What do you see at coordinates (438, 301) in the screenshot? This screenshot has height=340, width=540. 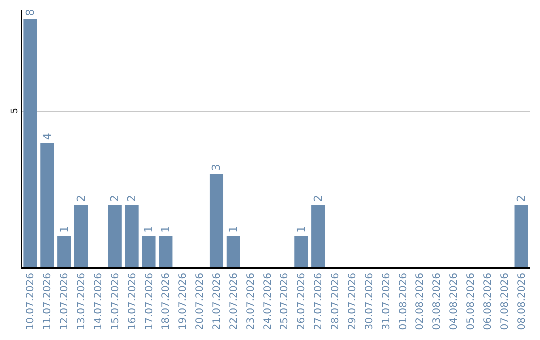 I see `x-tick-label: 03.08.2026` at bounding box center [438, 301].